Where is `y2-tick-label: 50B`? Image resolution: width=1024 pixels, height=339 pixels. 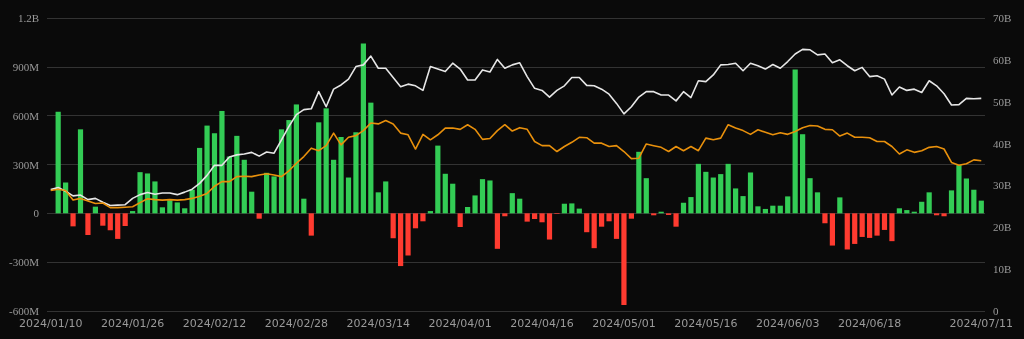
y2-tick-label: 50B is located at coordinates (1002, 101).